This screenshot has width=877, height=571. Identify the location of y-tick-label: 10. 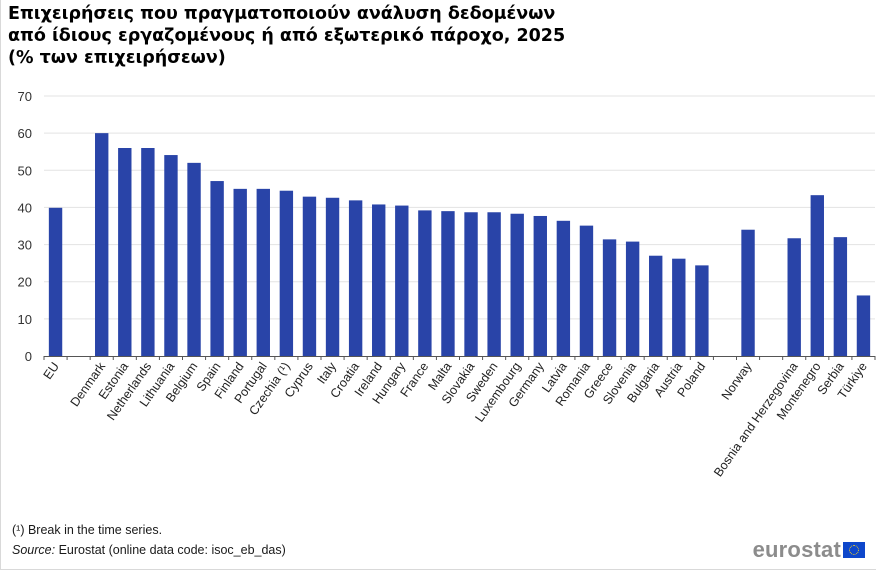
(25, 319).